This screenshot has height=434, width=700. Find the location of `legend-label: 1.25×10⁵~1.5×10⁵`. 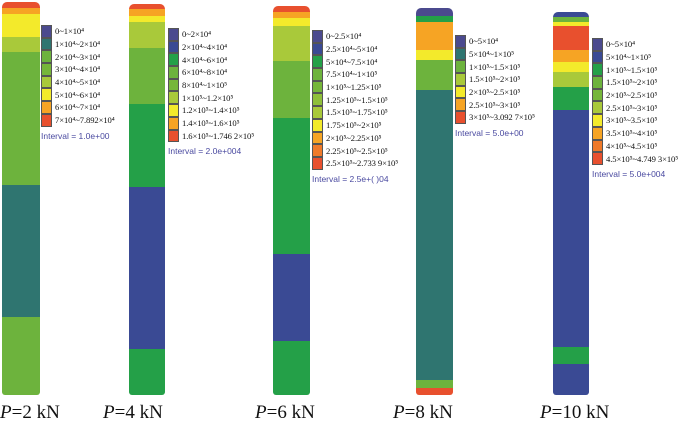

legend-label: 1.25×10⁵~1.5×10⁵ is located at coordinates (357, 99).